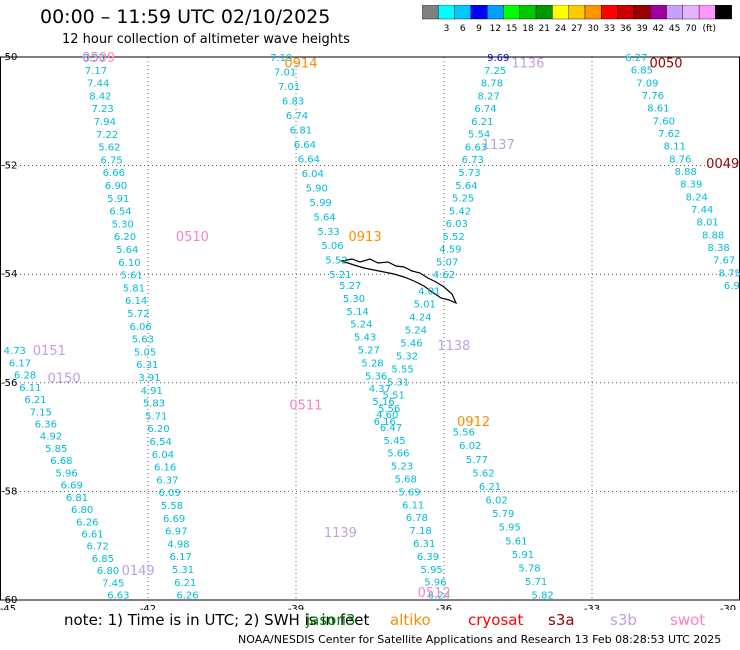 This screenshot has width=740, height=650. I want to click on colorbar-label: 3, so click(447, 29).